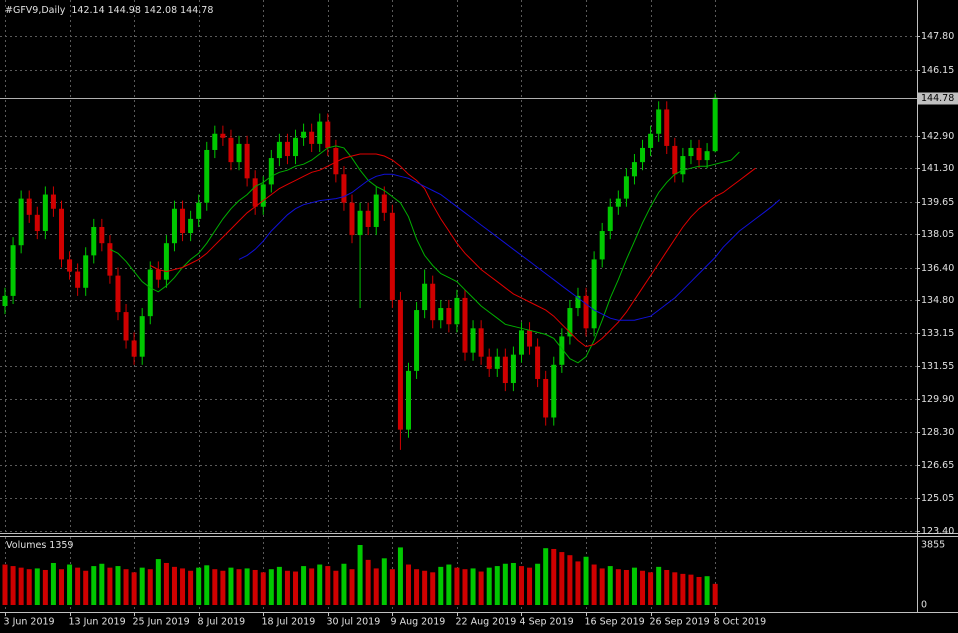 The width and height of the screenshot is (958, 633). Describe the element at coordinates (39, 545) in the screenshot. I see `volume-header: Volumes 1359` at that location.